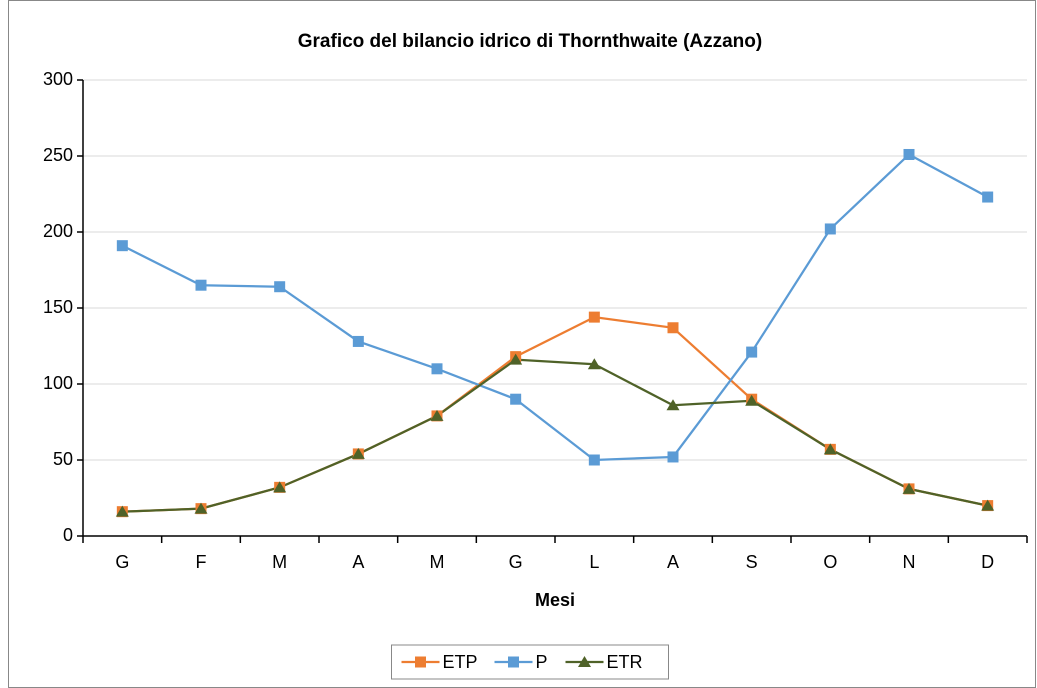  What do you see at coordinates (58, 79) in the screenshot?
I see `y-tick-label: 300` at bounding box center [58, 79].